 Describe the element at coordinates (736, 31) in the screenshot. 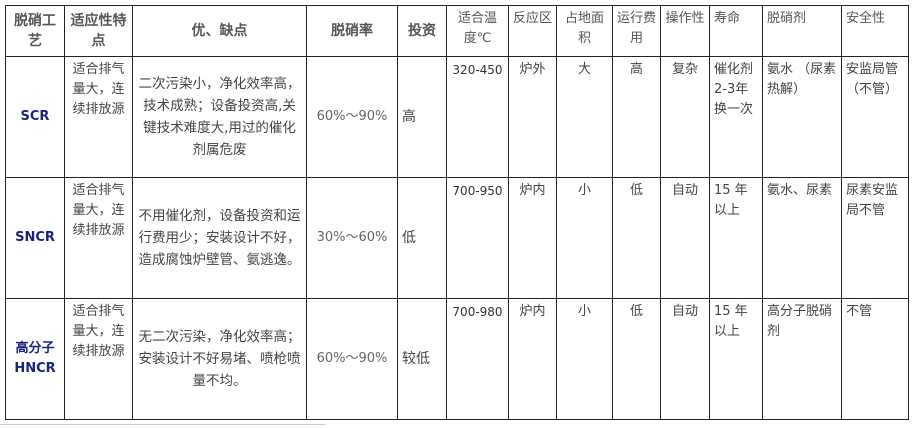

I see `header-cell: 寿命` at that location.